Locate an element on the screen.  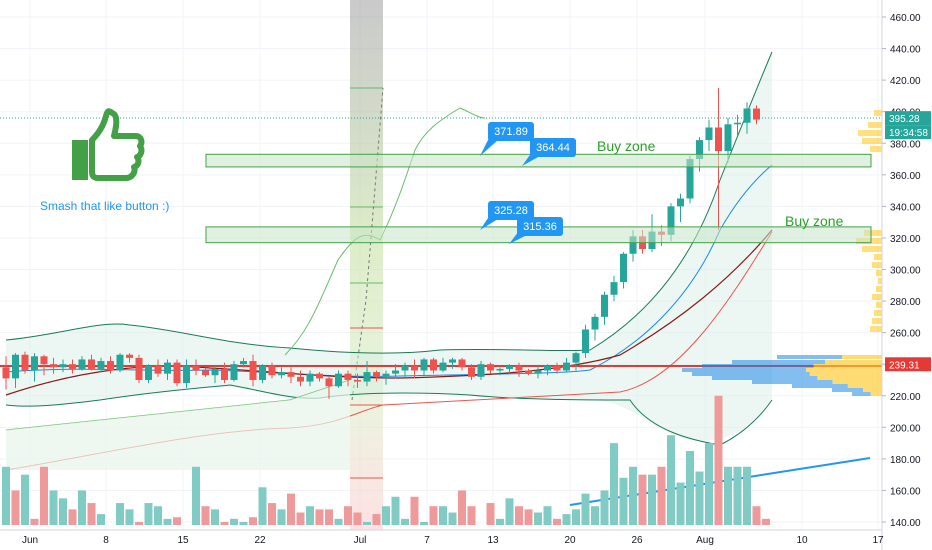
price-tick-label: 320.00 is located at coordinates (905, 239).